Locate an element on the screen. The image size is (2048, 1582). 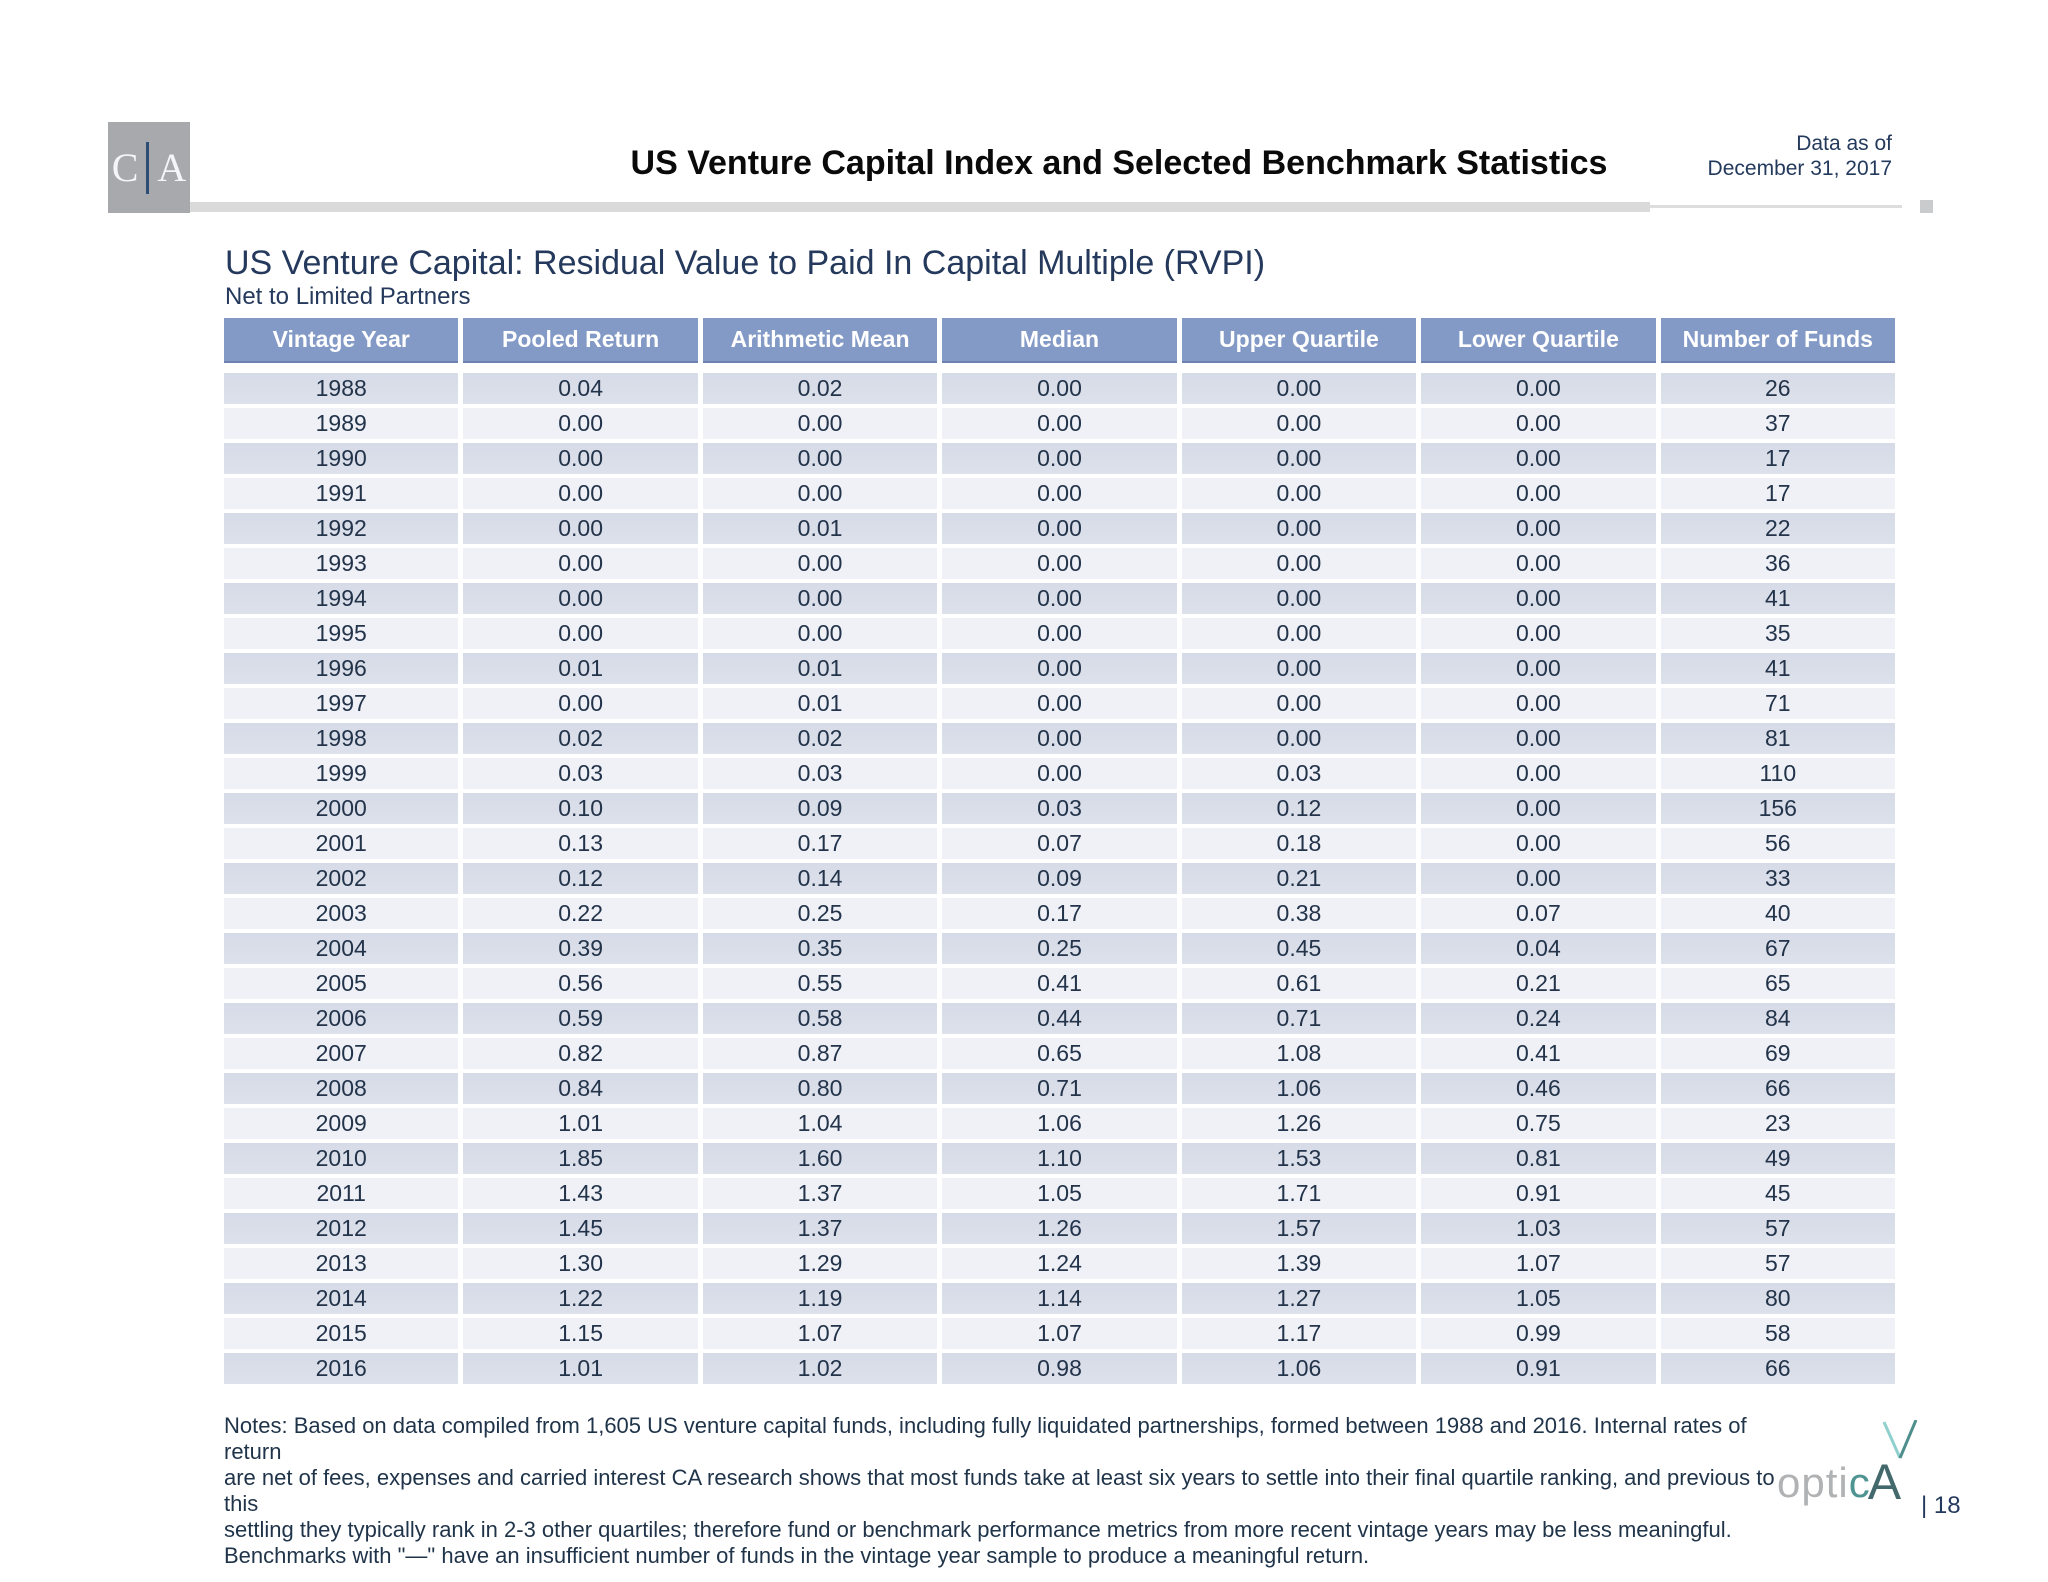
table-cell: 0.61 is located at coordinates (1299, 983).